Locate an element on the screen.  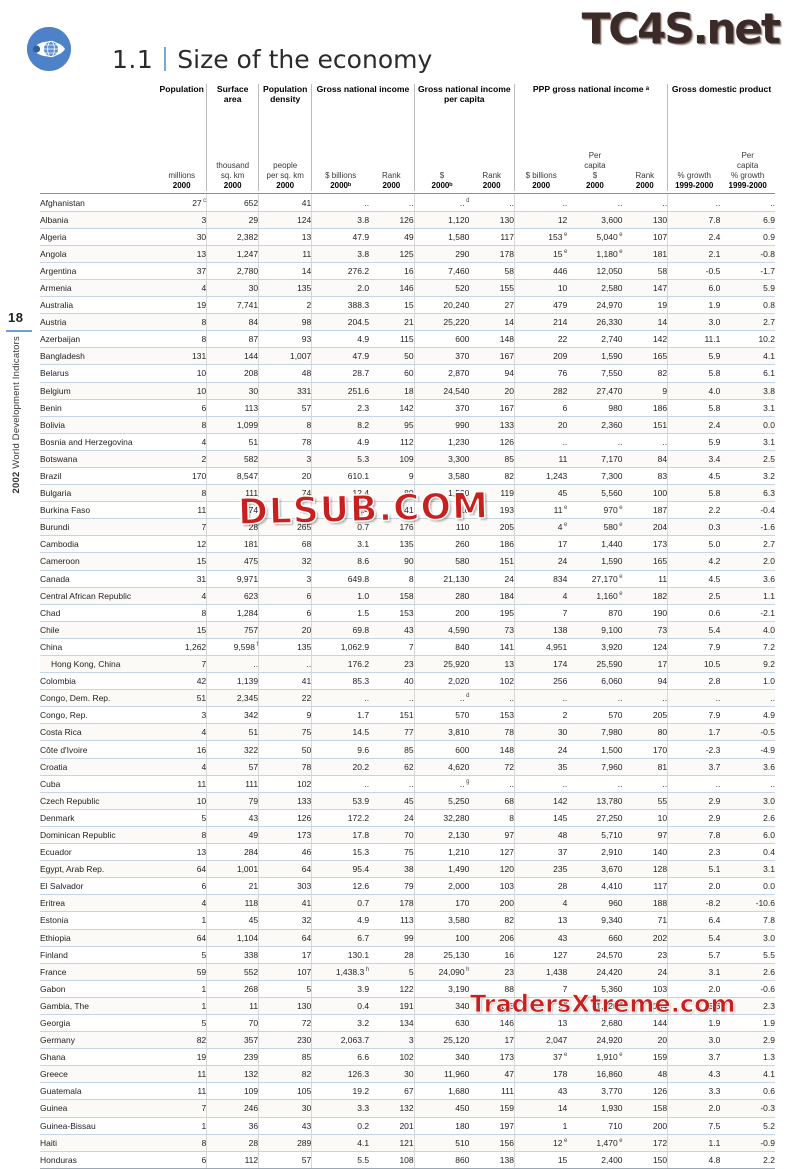
data-cell: 3.7 is located at coordinates (694, 1057).